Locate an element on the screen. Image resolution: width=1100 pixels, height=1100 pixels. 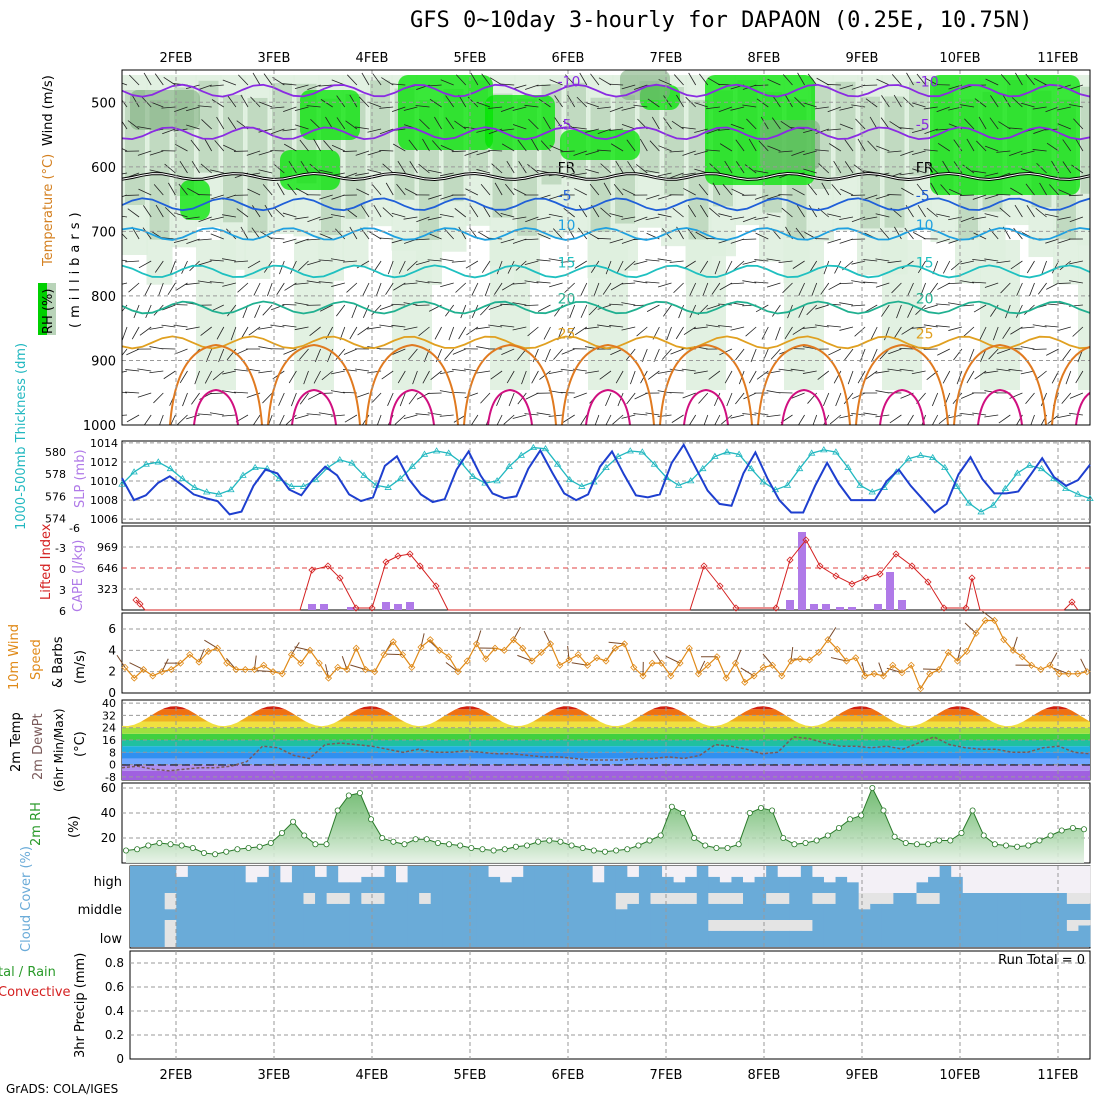
temp-contour-label: FR is located at coordinates (567, 169).